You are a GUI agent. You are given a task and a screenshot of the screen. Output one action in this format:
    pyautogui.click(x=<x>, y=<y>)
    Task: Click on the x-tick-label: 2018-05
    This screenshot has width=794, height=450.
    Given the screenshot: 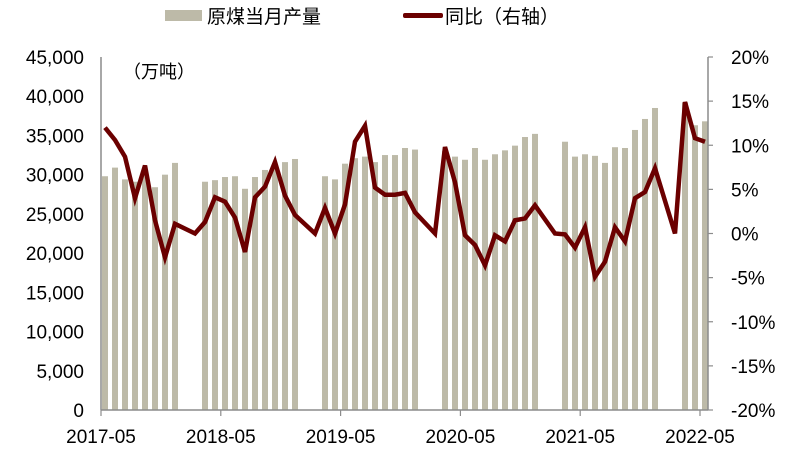 What is the action you would take?
    pyautogui.click(x=221, y=437)
    